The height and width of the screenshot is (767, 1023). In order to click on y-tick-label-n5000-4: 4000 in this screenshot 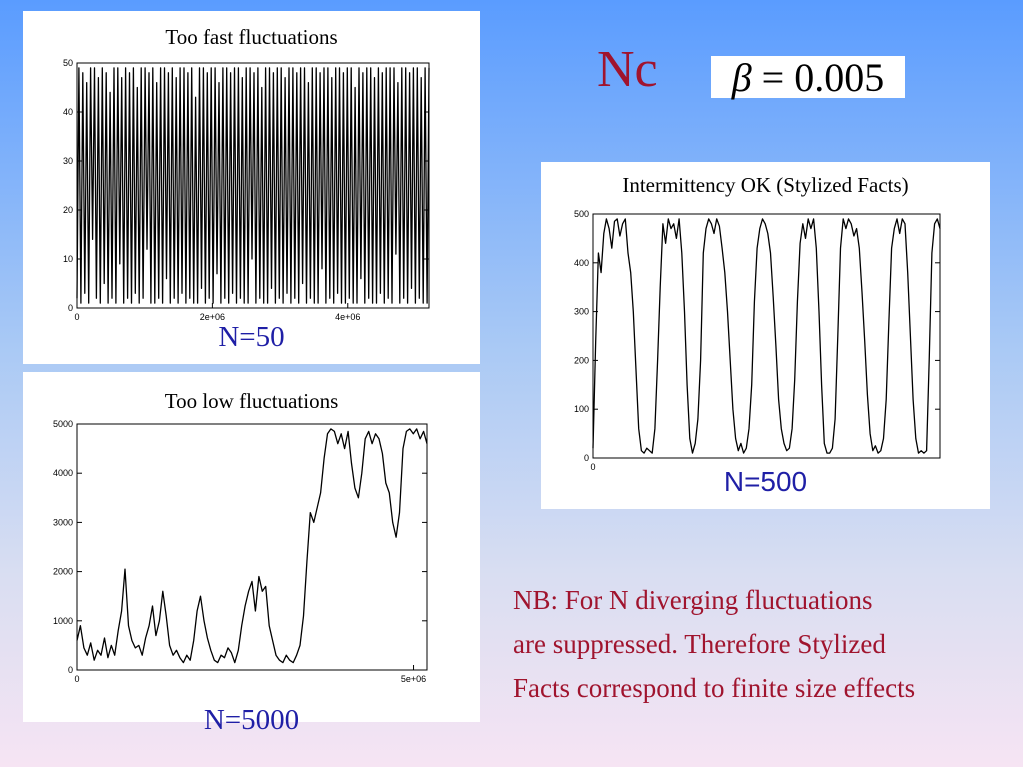, I will do `click(63, 473)`.